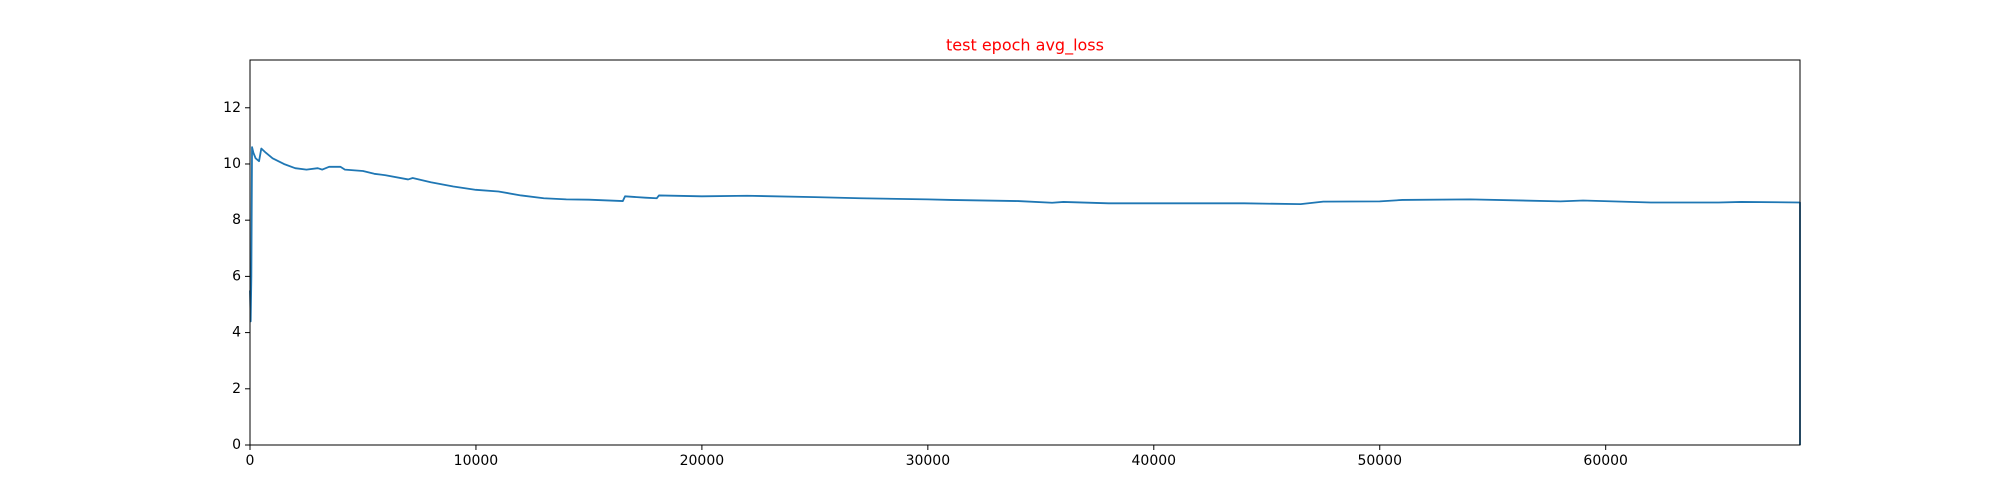 The image size is (2000, 500). Describe the element at coordinates (250, 461) in the screenshot. I see `x-tick-label: 0` at that location.